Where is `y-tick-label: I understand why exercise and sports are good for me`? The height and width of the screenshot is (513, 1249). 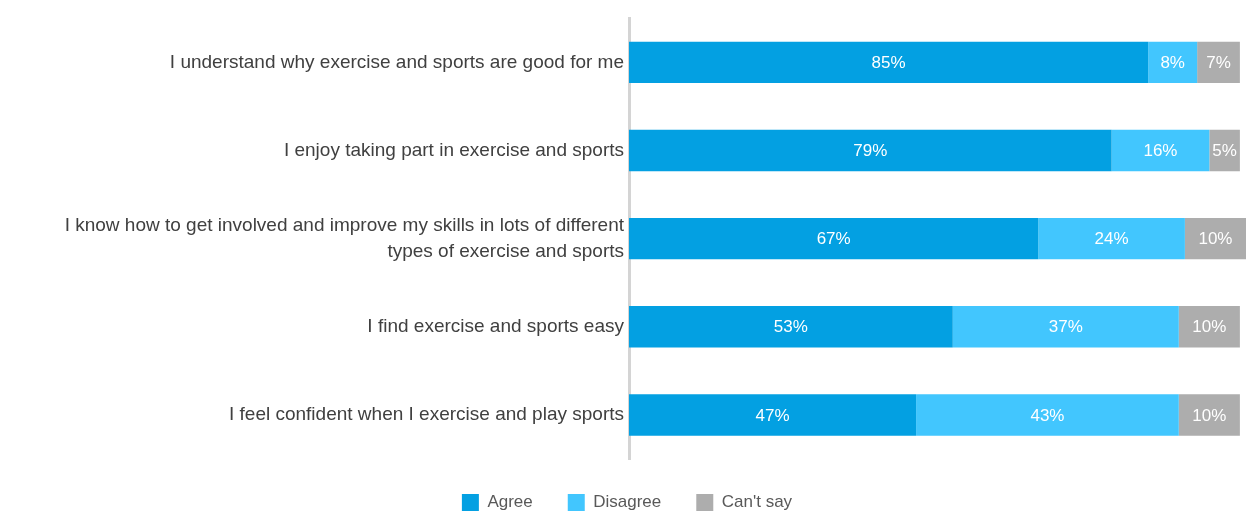 y-tick-label: I understand why exercise and sports are good for me is located at coordinates (396, 61).